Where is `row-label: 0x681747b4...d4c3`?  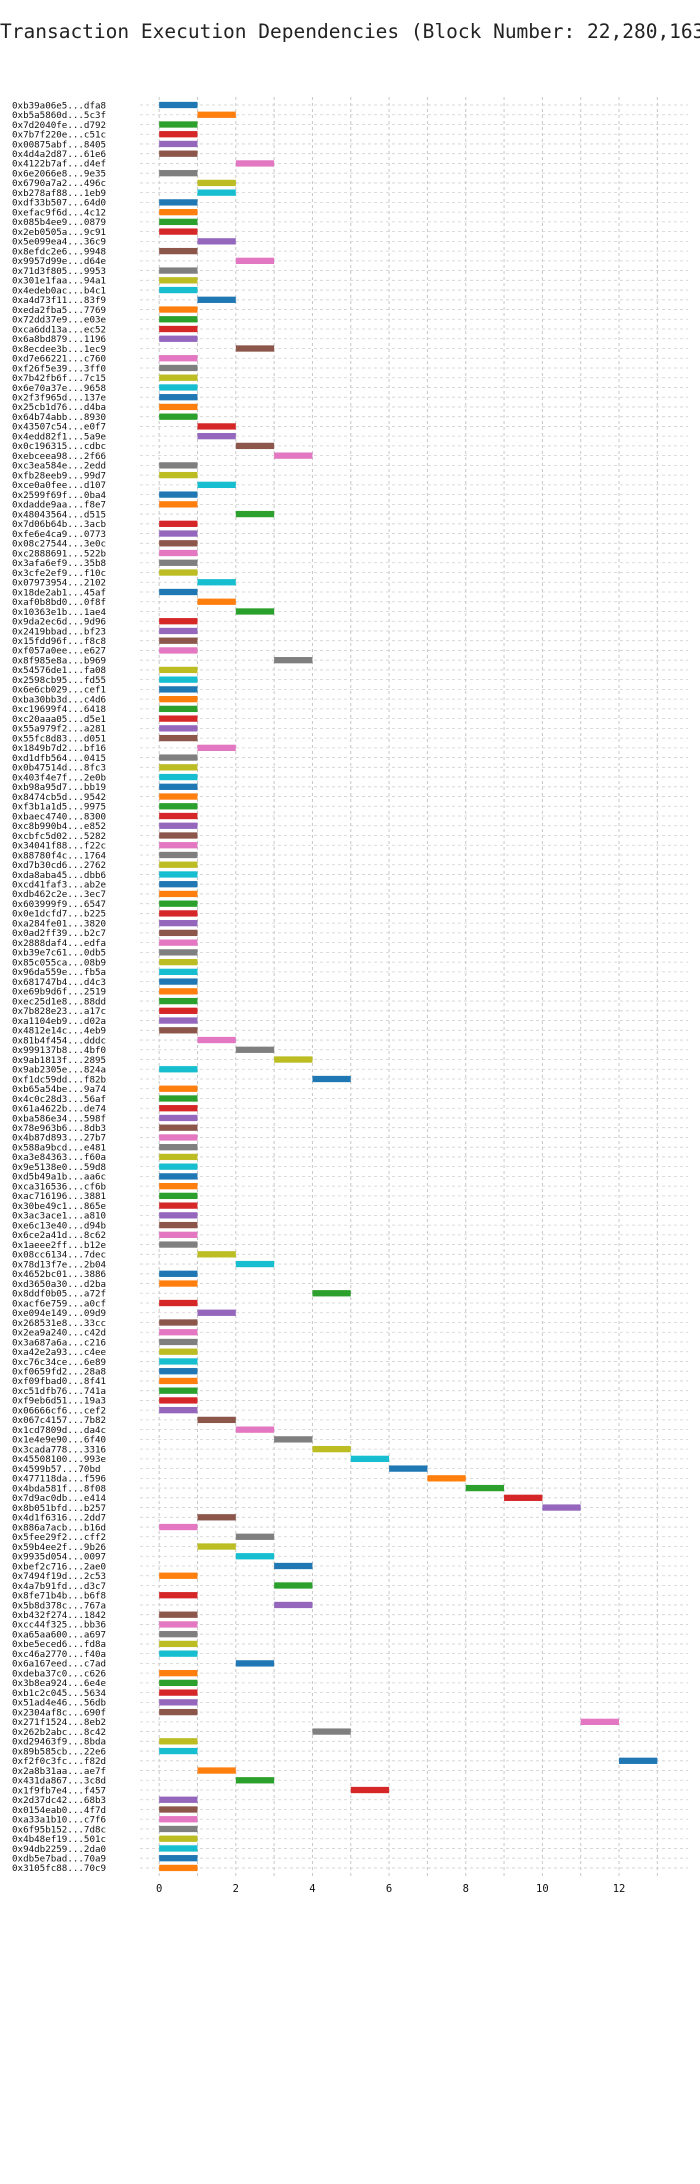 row-label: 0x681747b4...d4c3 is located at coordinates (59, 982).